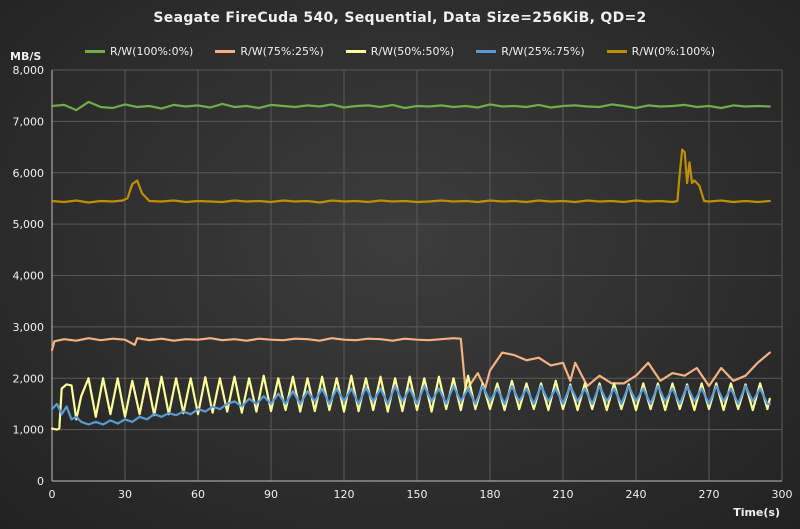 The width and height of the screenshot is (800, 529). I want to click on x-tick-label: 30, so click(125, 494).